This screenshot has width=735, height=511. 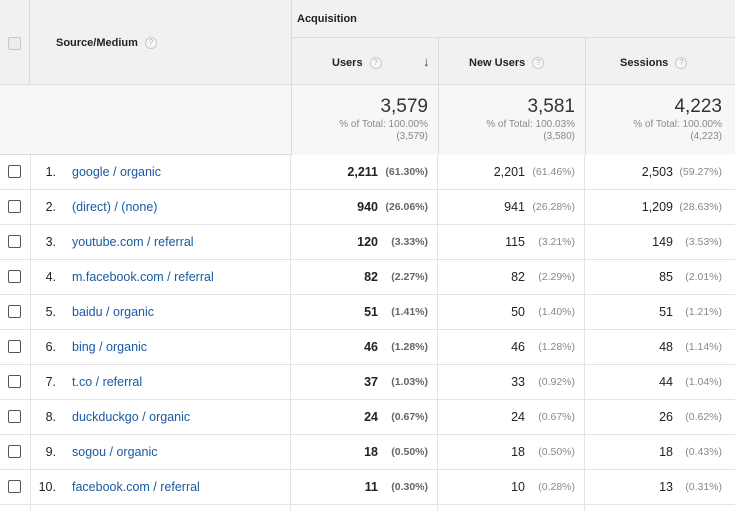 What do you see at coordinates (518, 487) in the screenshot?
I see `new-users-value: 10` at bounding box center [518, 487].